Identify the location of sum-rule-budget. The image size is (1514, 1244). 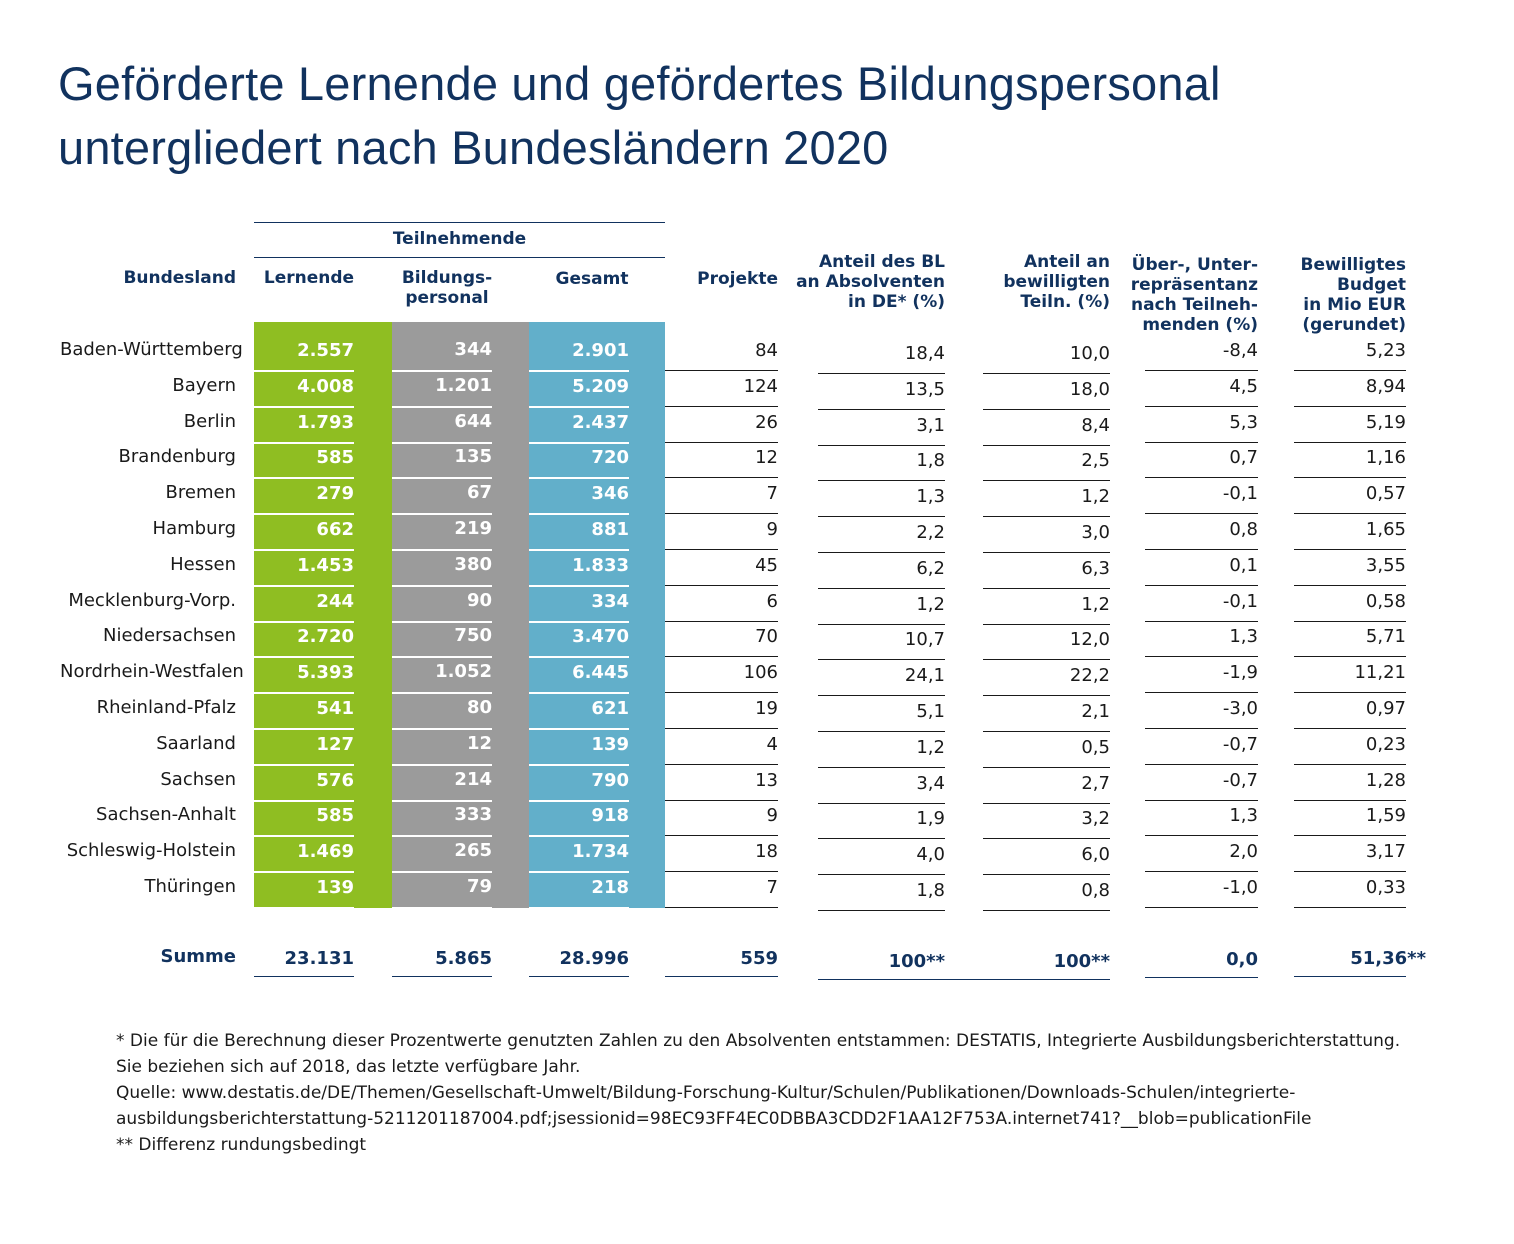
(1350, 976).